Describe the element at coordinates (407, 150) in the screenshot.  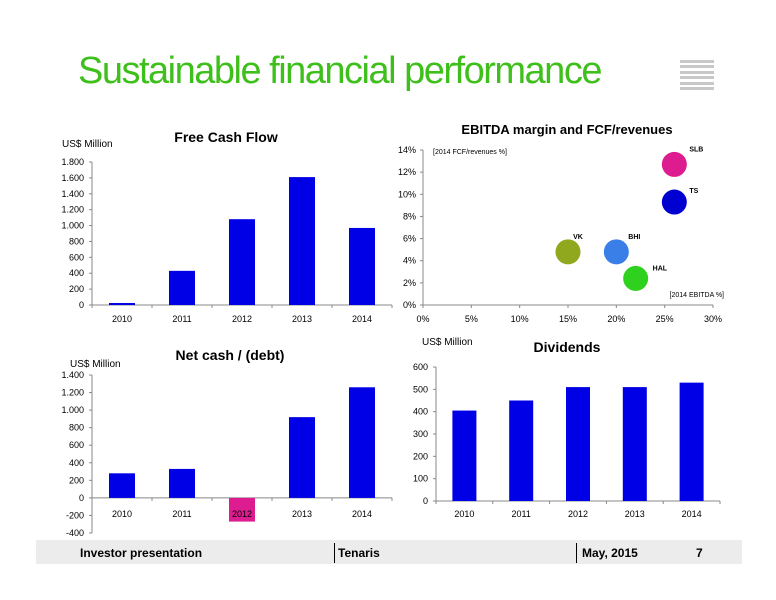
I see `y-tick-label: 14%` at that location.